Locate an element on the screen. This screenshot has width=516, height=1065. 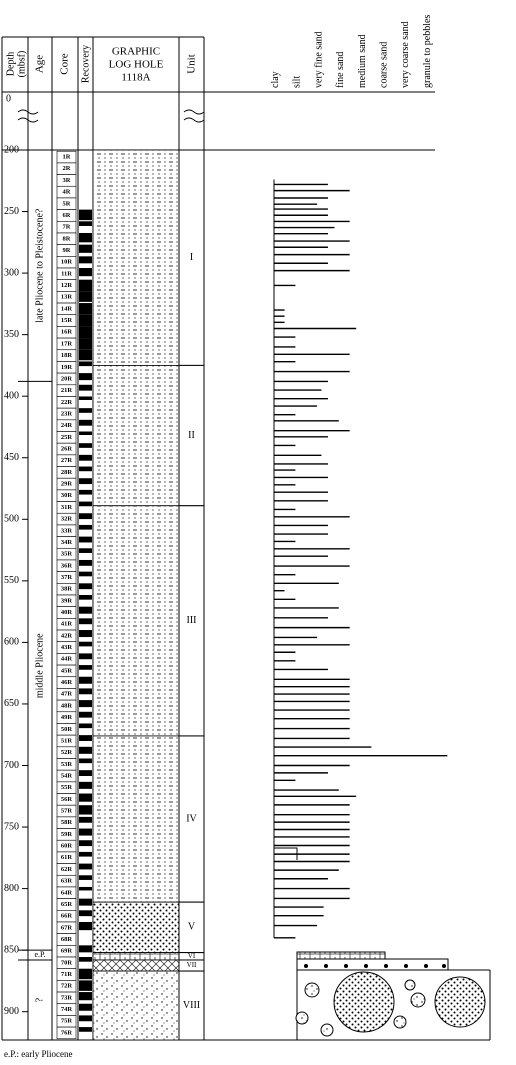
core-label: 74R is located at coordinates (67, 1009).